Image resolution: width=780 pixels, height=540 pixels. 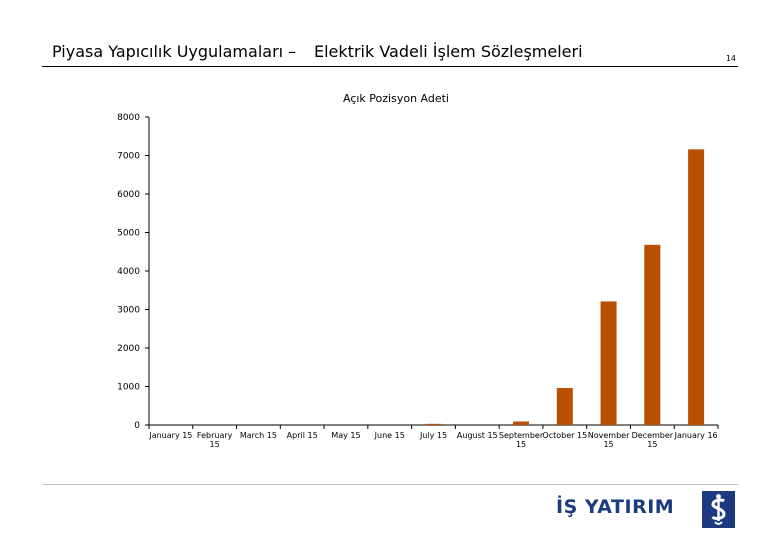 I want to click on x-tick-label: October 15, so click(x=564, y=435).